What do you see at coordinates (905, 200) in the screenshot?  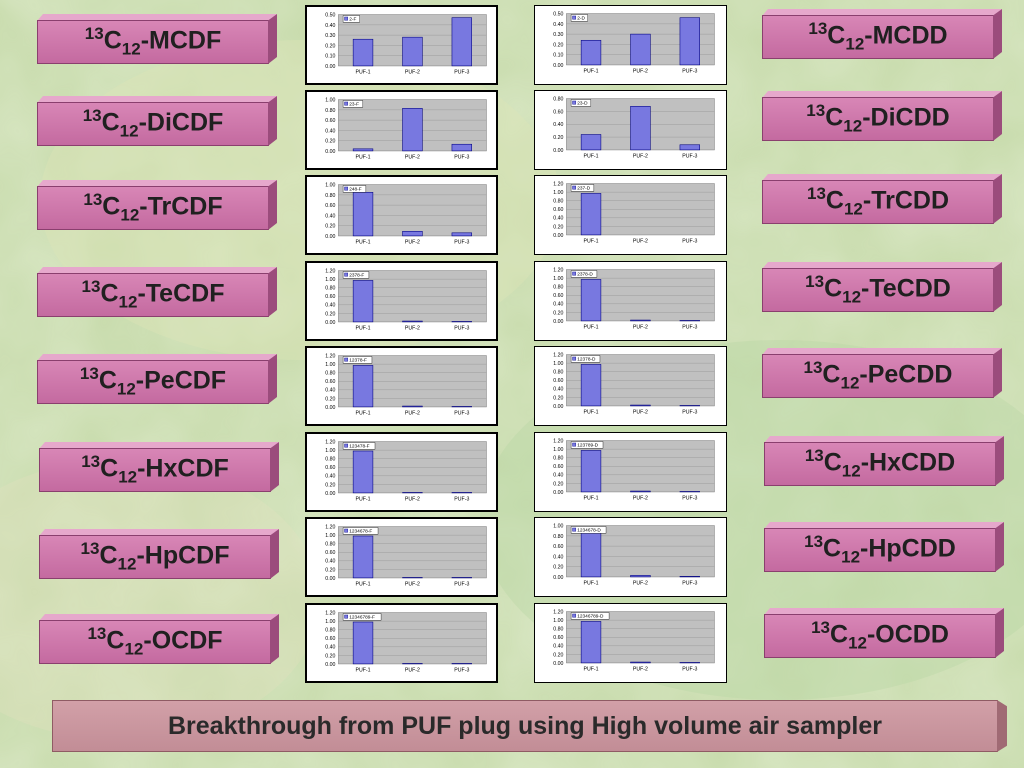 I see `compound-suffix: -TrCDD` at bounding box center [905, 200].